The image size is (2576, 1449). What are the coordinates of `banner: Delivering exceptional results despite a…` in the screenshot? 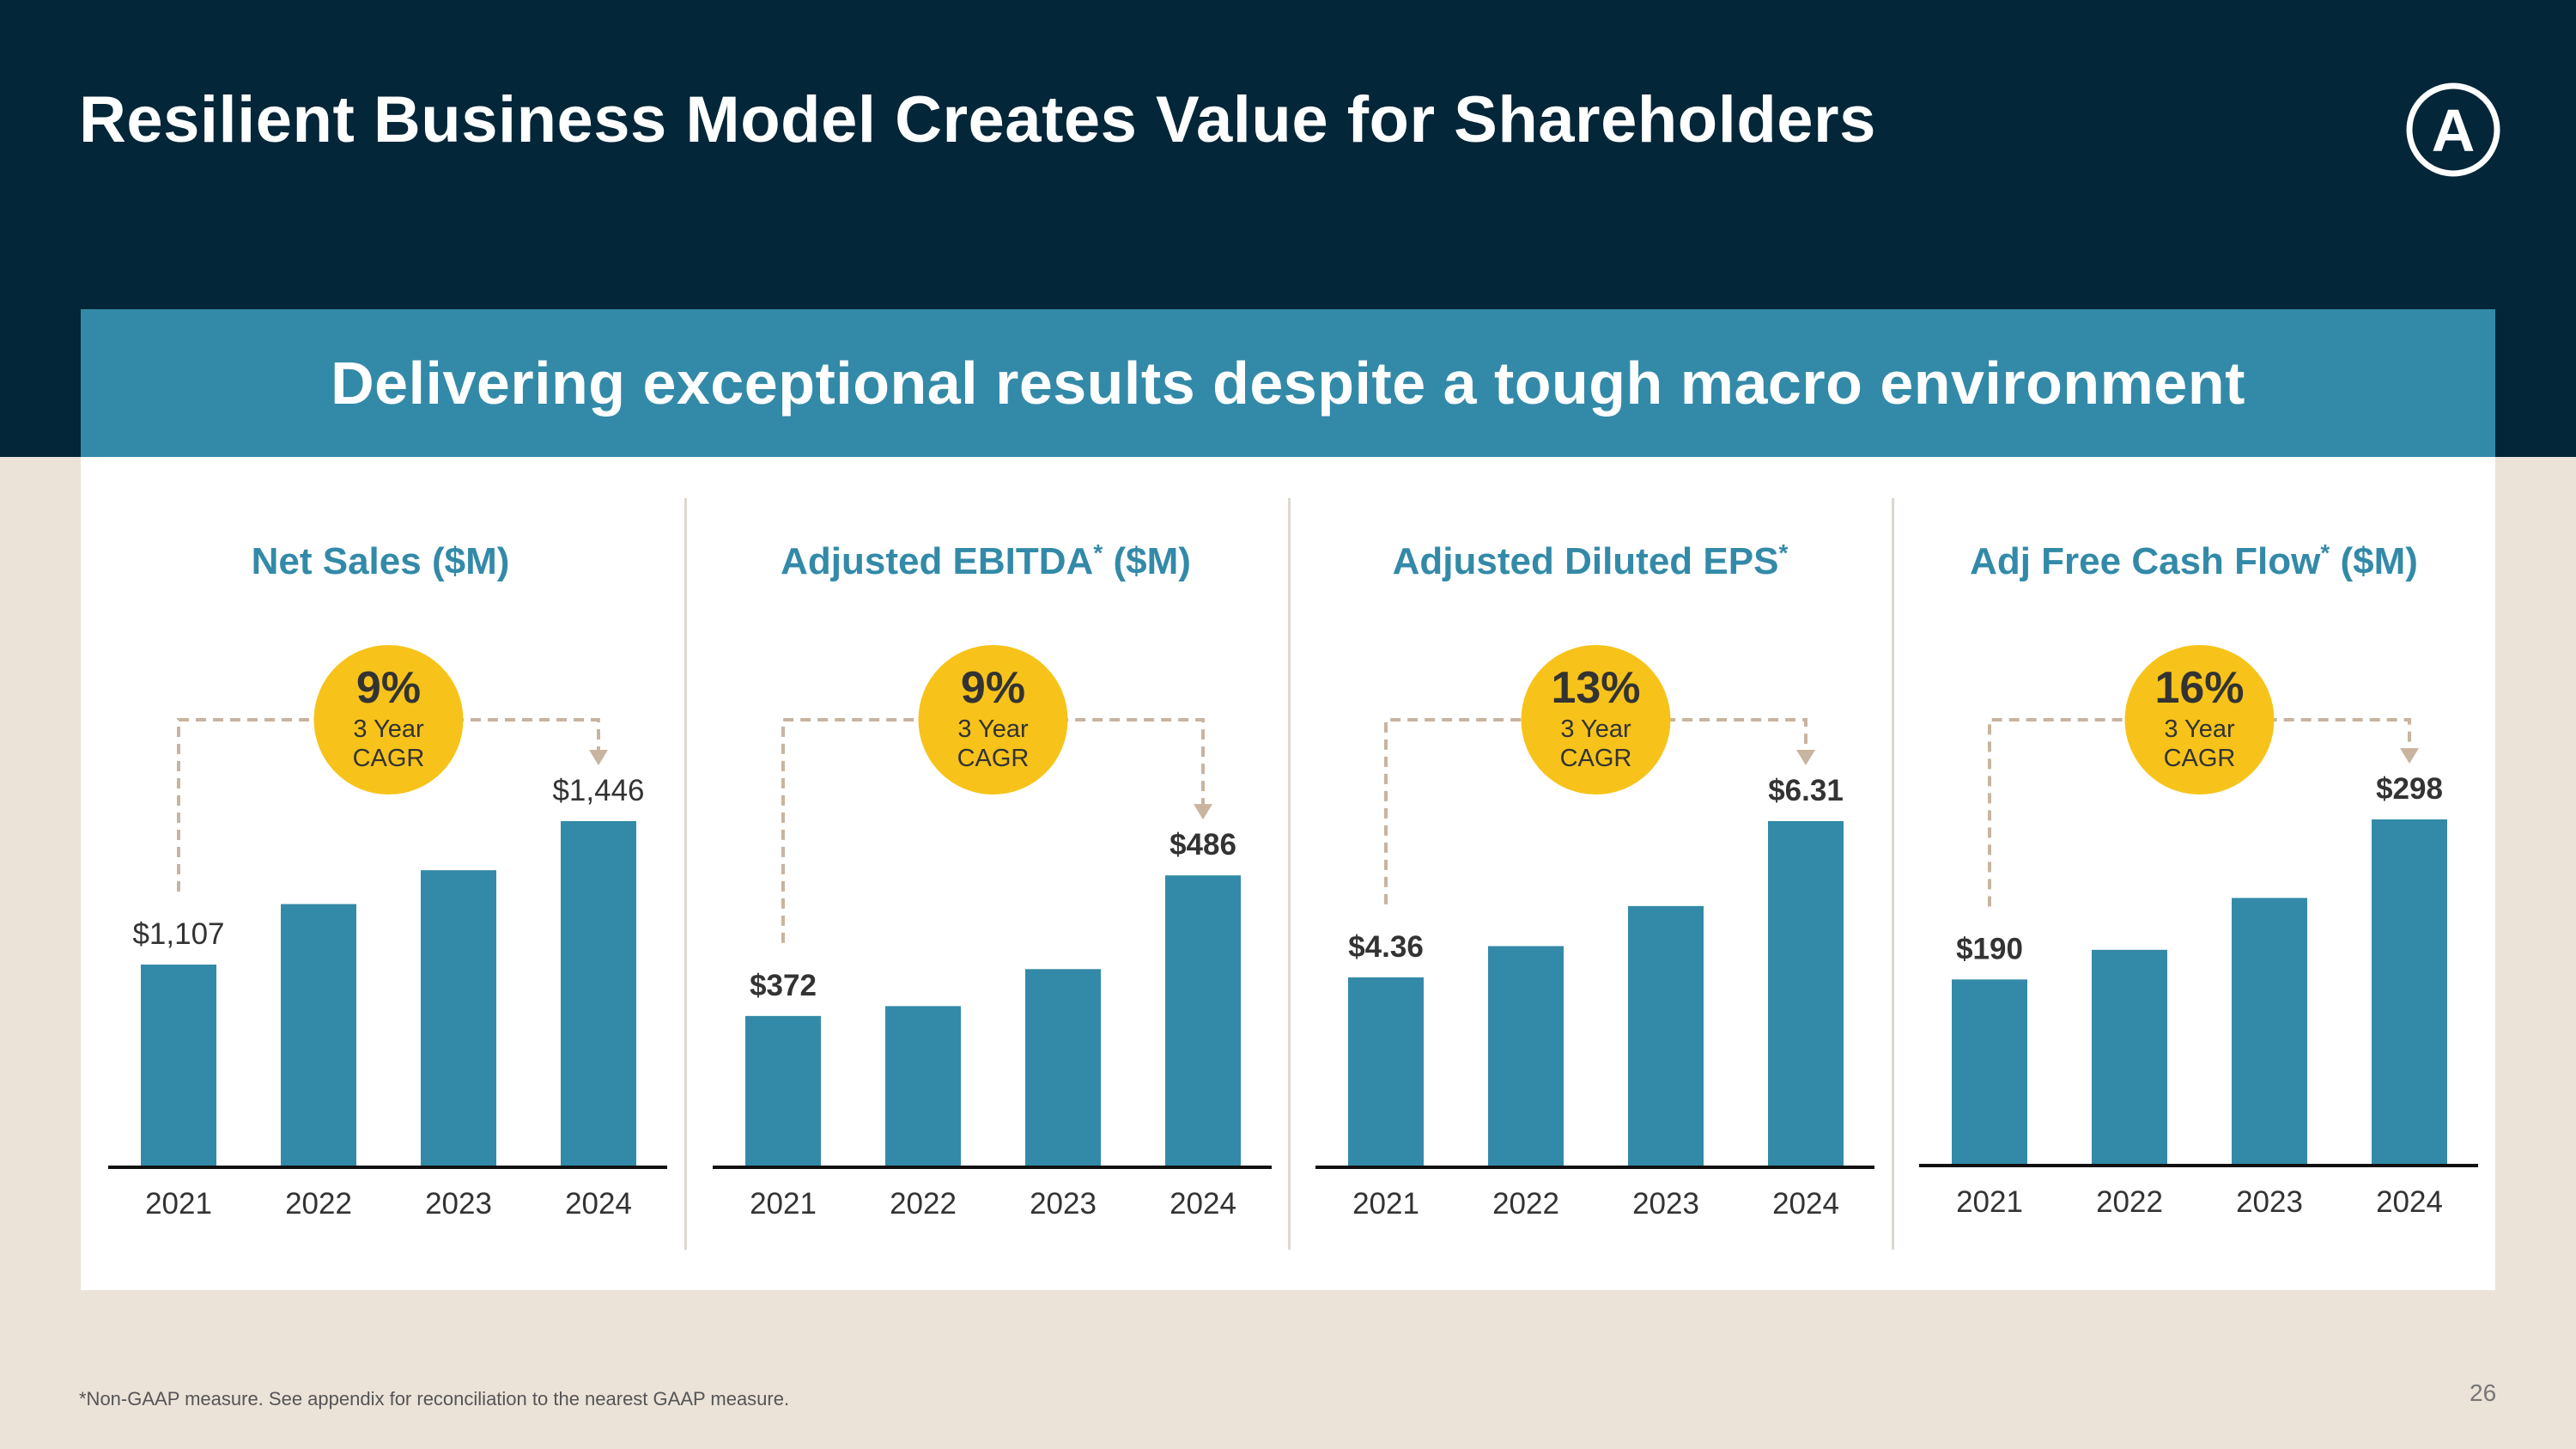 It's located at (1288, 383).